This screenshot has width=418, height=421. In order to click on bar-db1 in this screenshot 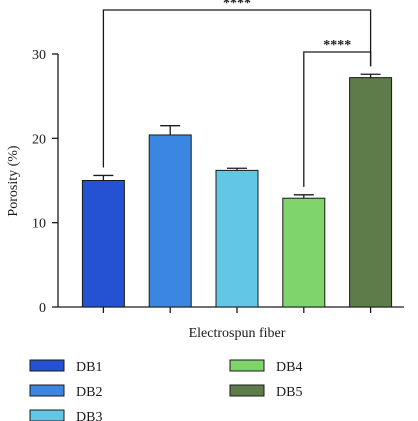, I will do `click(103, 244)`.